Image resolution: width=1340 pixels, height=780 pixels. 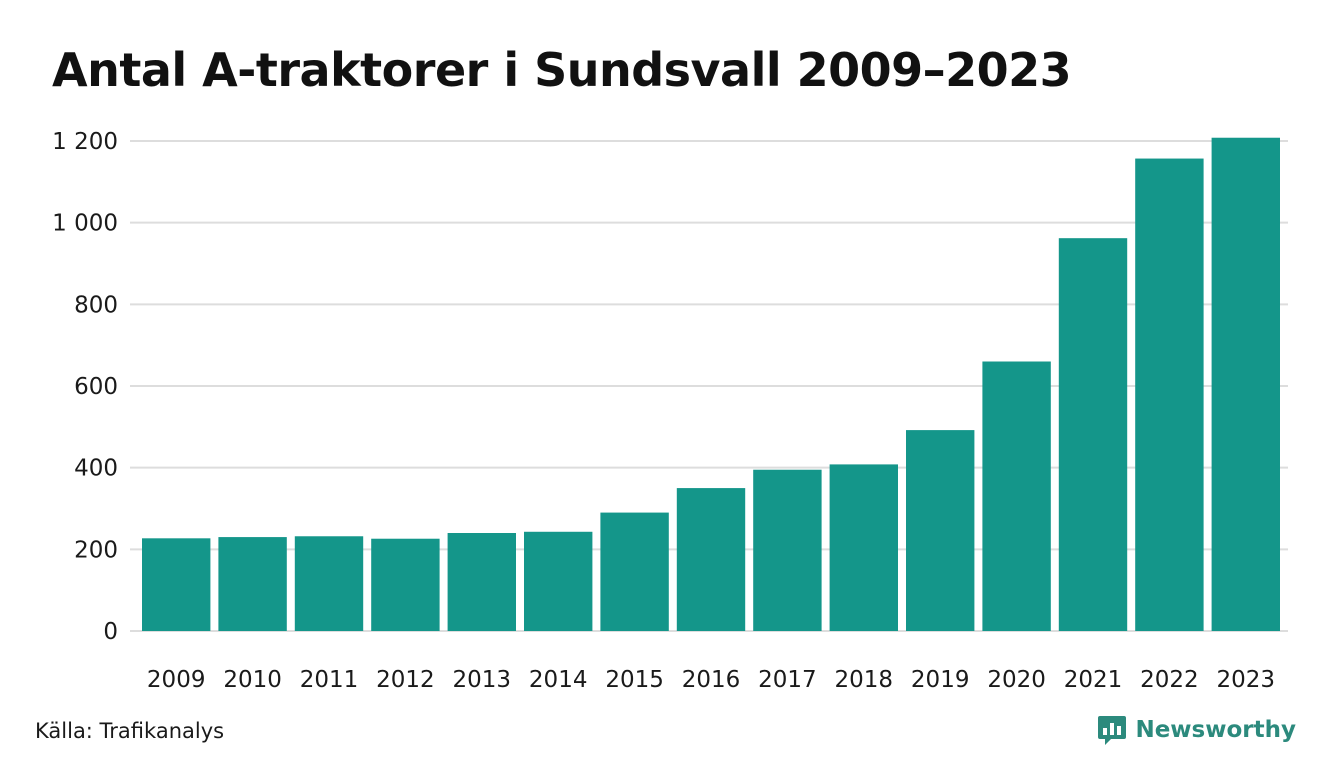 What do you see at coordinates (176, 680) in the screenshot?
I see `x-tick-label: 2009` at bounding box center [176, 680].